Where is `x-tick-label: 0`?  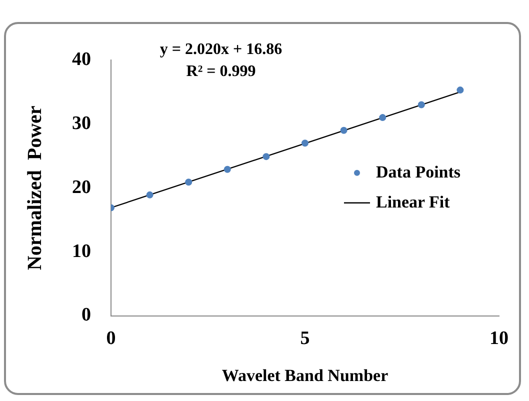
x-tick-label: 0 is located at coordinates (111, 339).